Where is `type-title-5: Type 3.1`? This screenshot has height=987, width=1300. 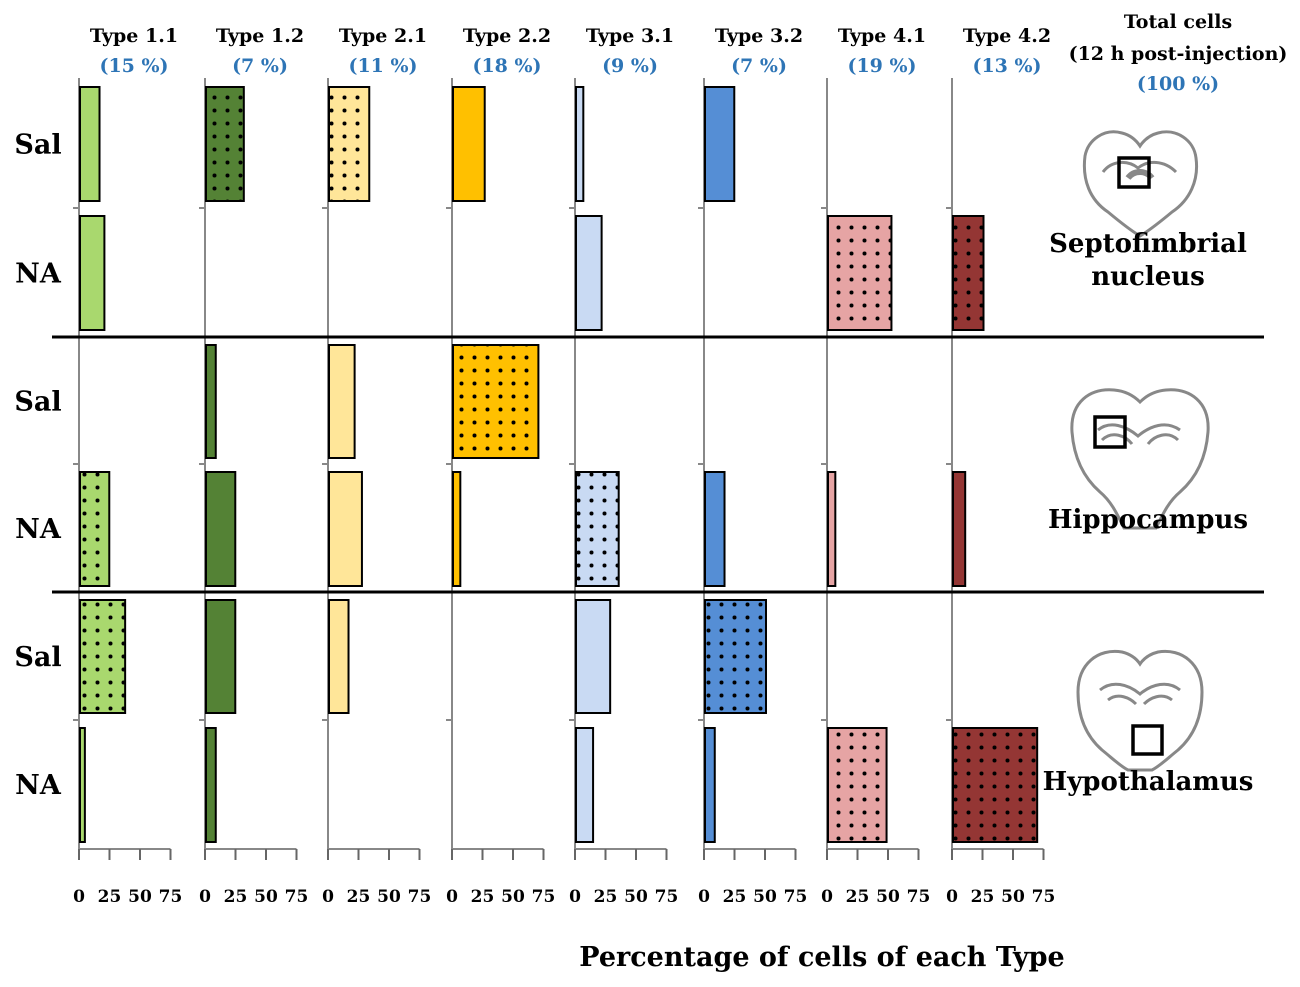 type-title-5: Type 3.1 is located at coordinates (630, 36).